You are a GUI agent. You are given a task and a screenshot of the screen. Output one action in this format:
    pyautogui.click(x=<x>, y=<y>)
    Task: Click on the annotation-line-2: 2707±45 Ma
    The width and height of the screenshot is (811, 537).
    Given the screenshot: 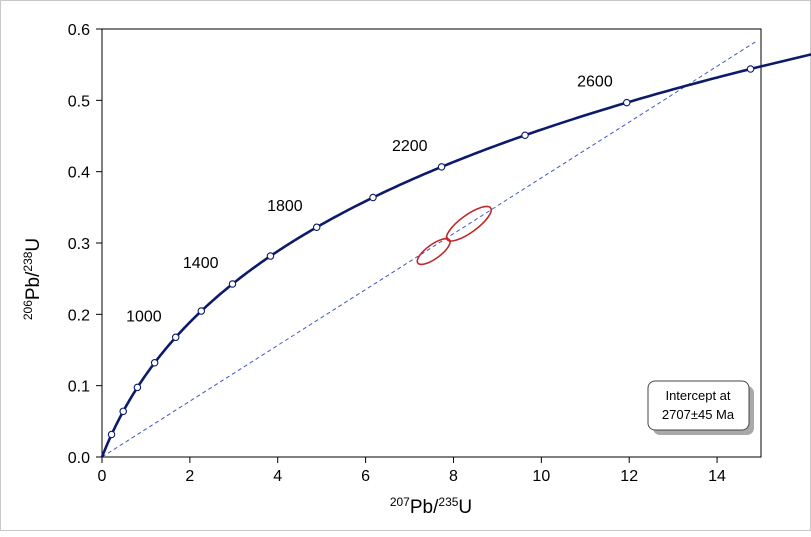 What is the action you would take?
    pyautogui.click(x=698, y=414)
    